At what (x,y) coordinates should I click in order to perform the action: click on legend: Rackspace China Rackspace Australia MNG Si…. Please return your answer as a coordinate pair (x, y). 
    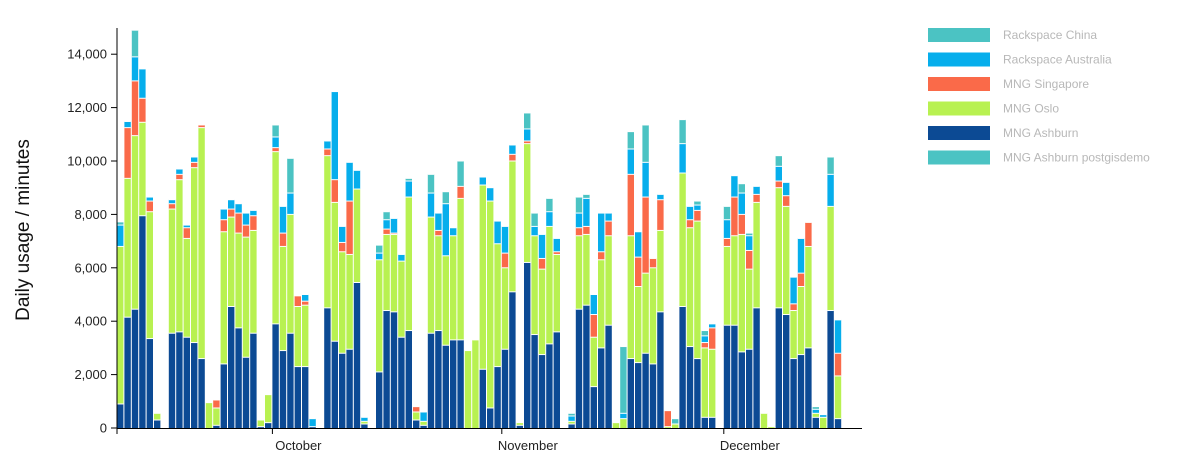
    Looking at the image, I should click on (1039, 96).